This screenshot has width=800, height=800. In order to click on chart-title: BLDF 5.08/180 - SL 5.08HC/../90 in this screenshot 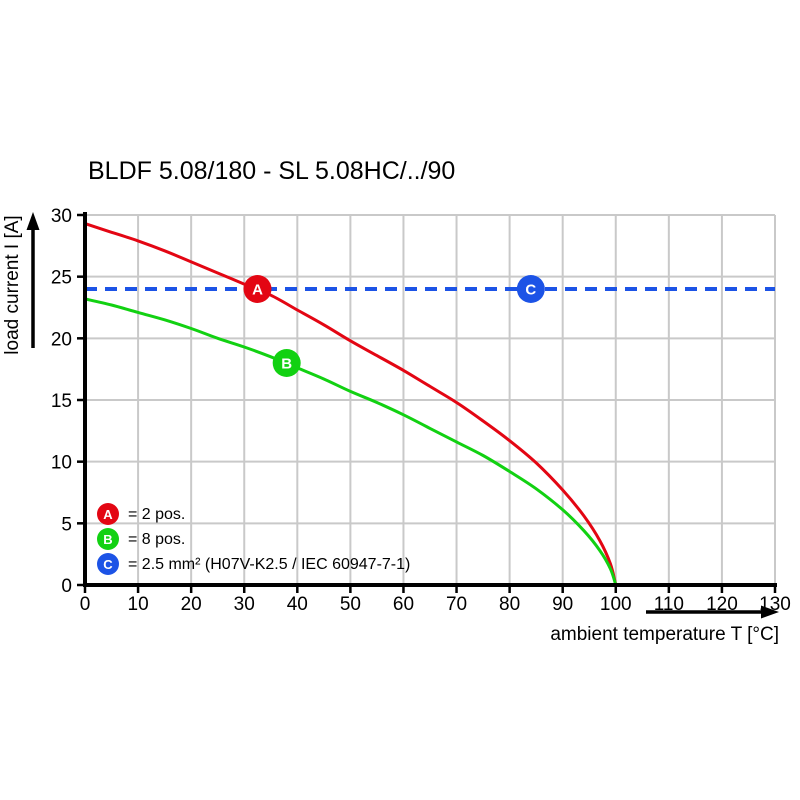, I will do `click(272, 171)`.